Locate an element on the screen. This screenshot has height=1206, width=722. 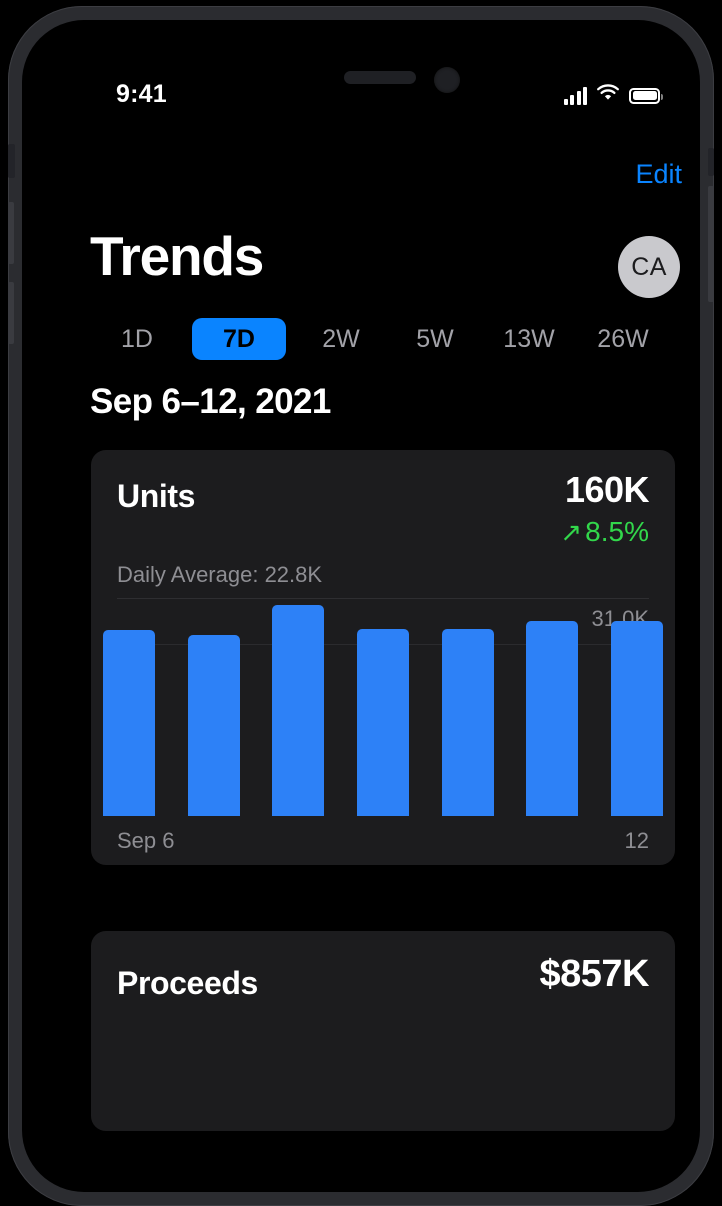
edit-button: Edit is located at coordinates (658, 174).